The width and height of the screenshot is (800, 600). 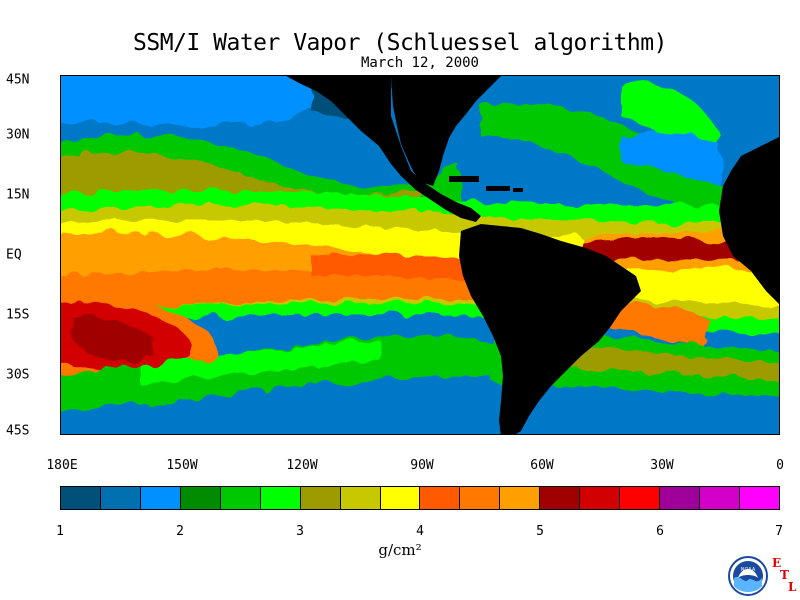 I want to click on lon-label-30w: 30W, so click(x=662, y=465).